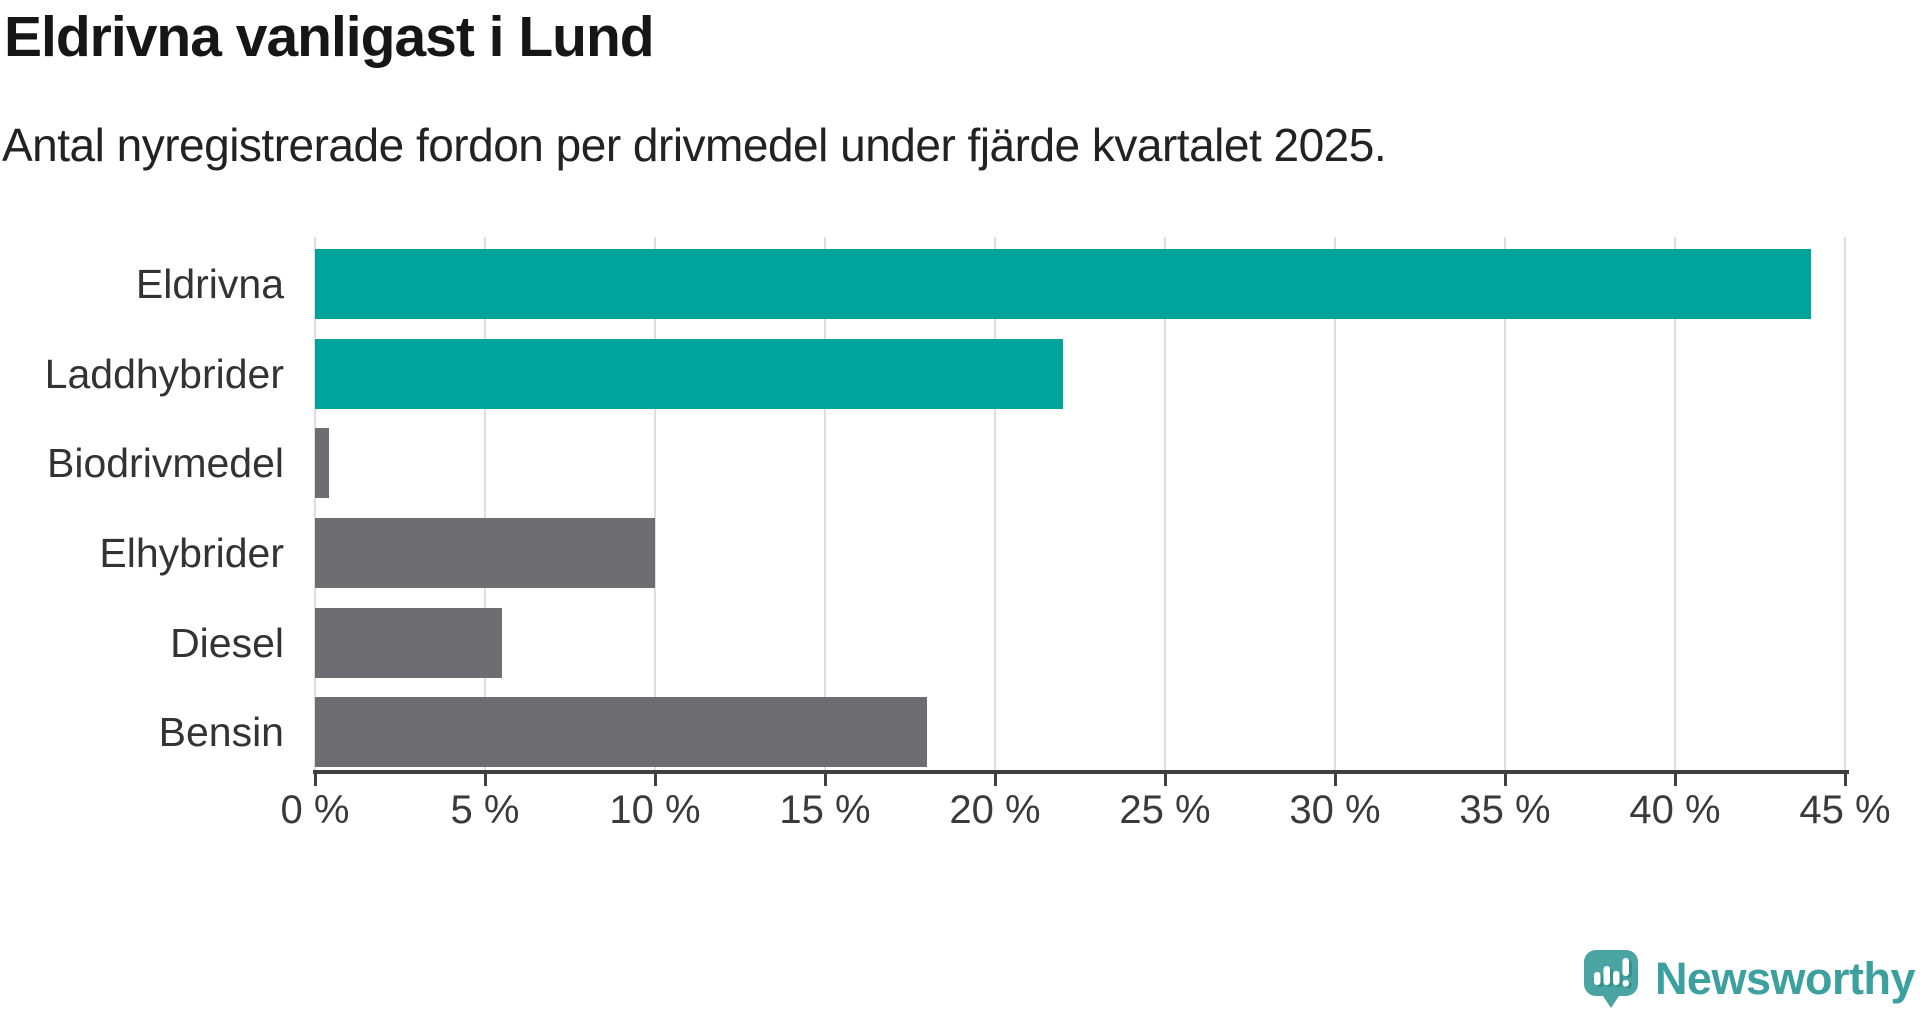 This screenshot has width=1920, height=1010. Describe the element at coordinates (485, 810) in the screenshot. I see `x-axis-tick-label: 5 %` at that location.